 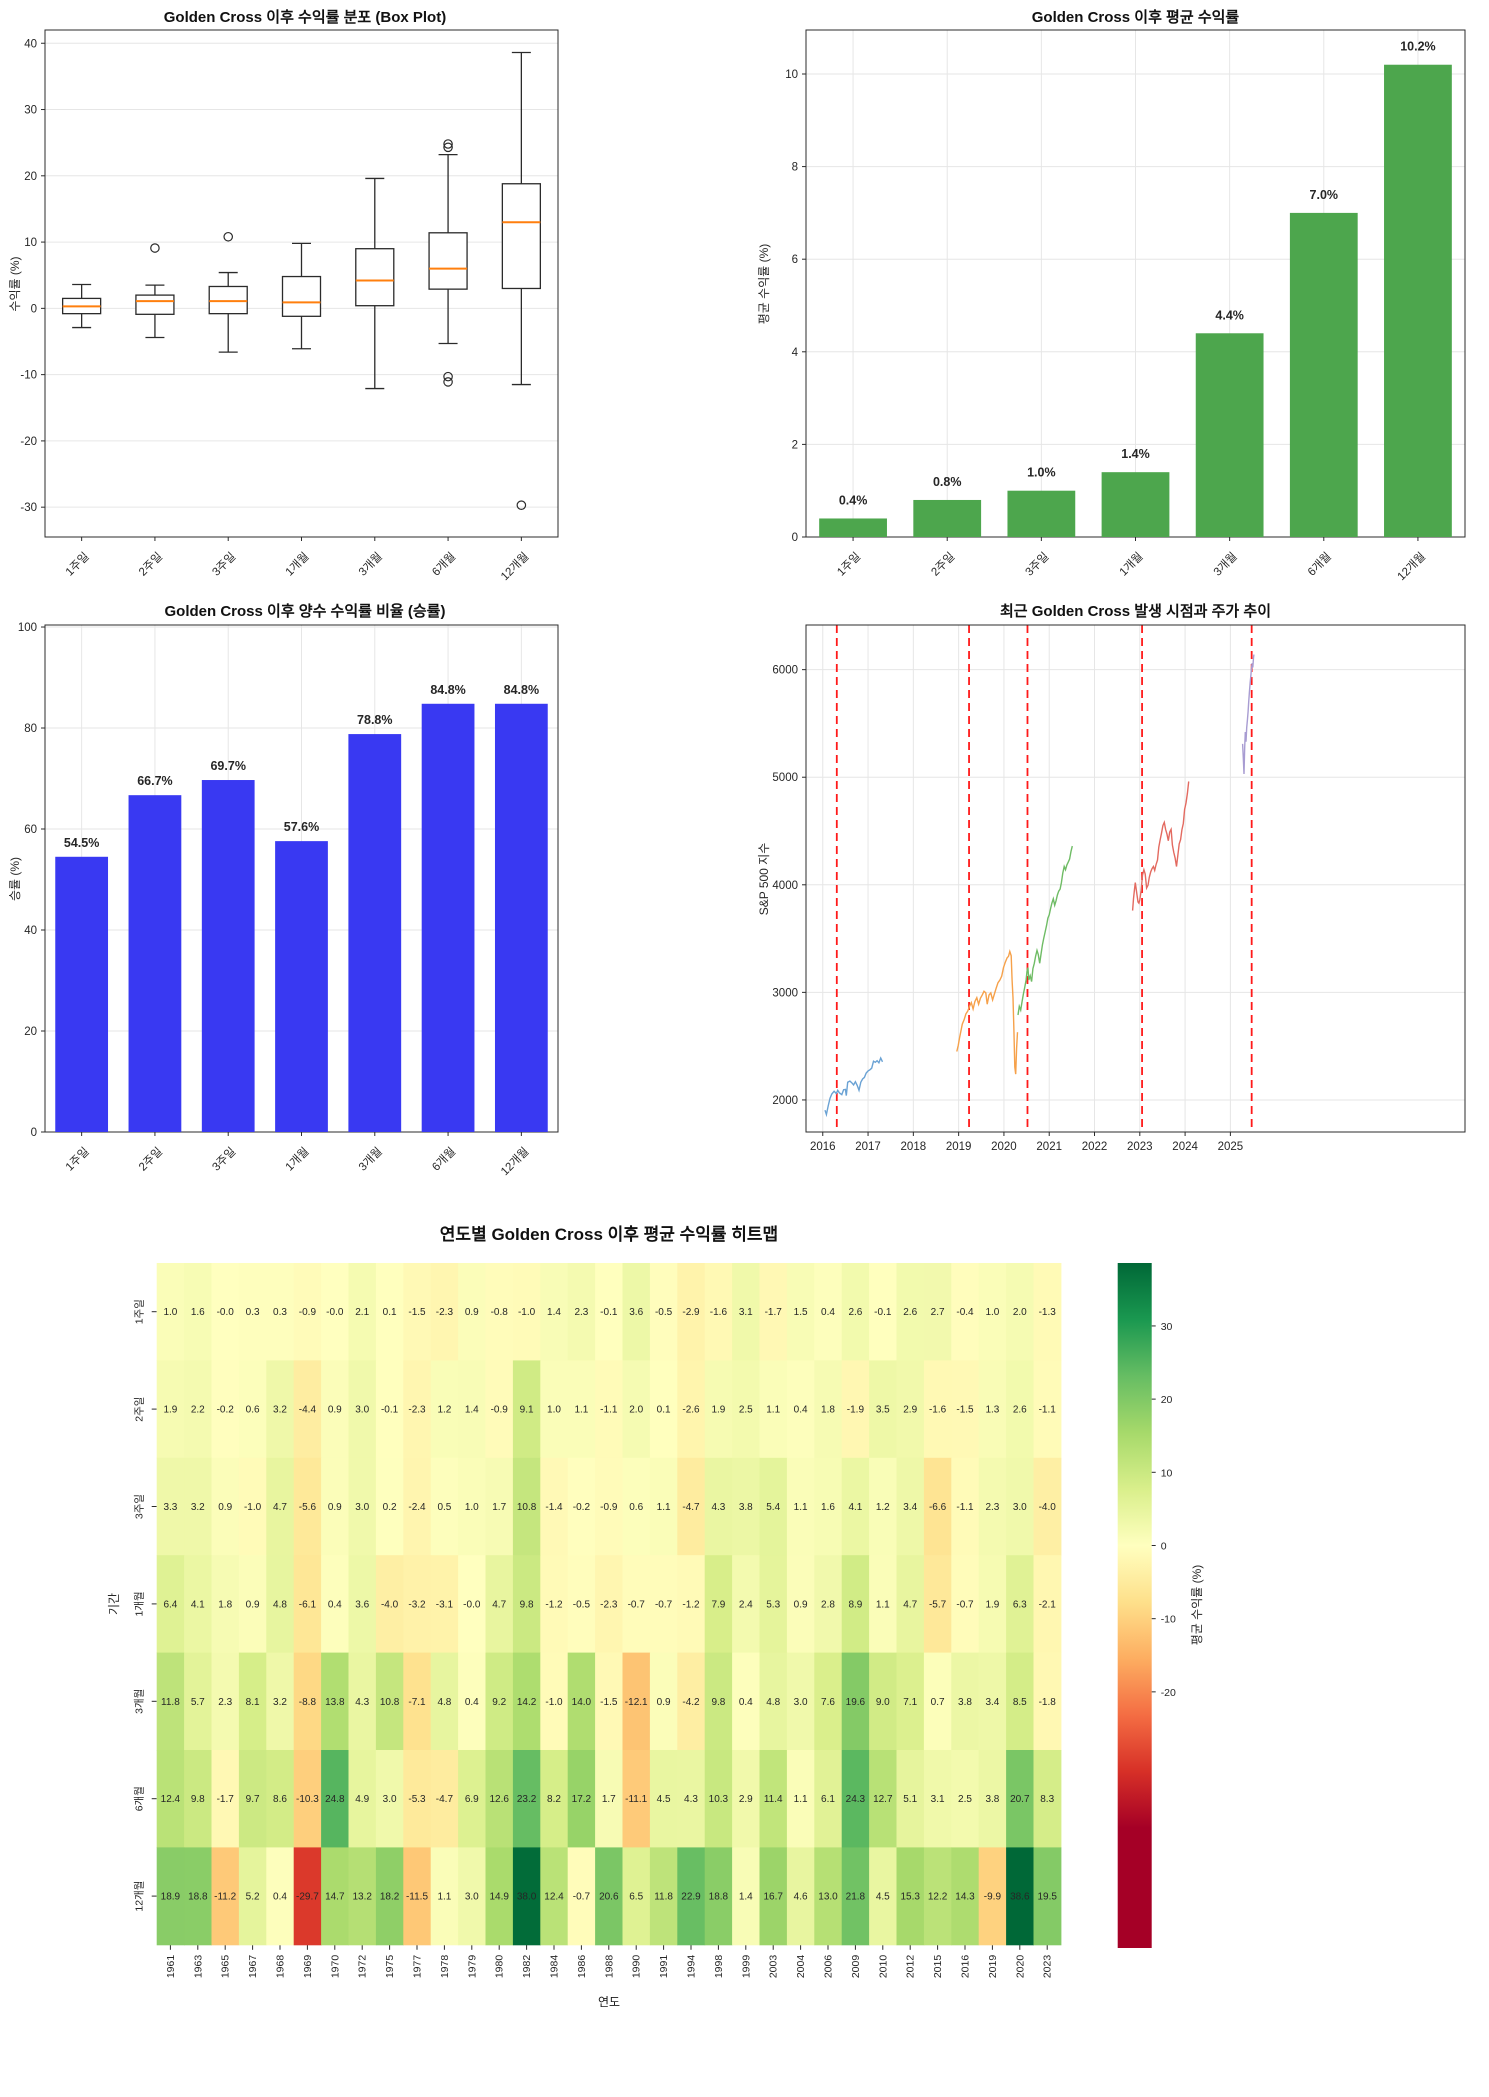 I want to click on svg-text: -10, so click(x=28, y=376).